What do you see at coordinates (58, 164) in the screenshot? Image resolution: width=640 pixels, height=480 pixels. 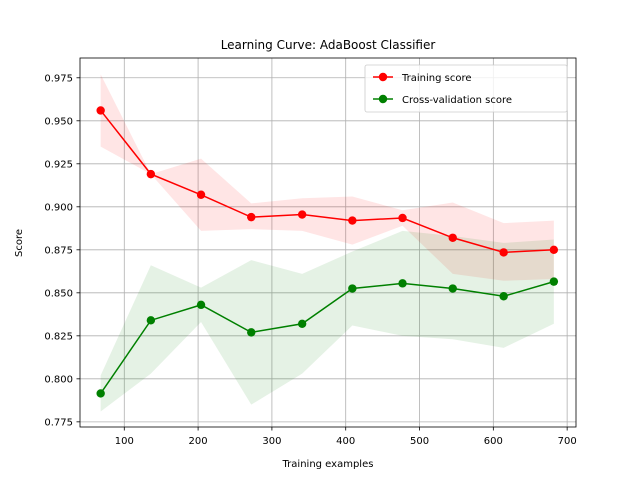 I see `y-tick-label: 0.925` at bounding box center [58, 164].